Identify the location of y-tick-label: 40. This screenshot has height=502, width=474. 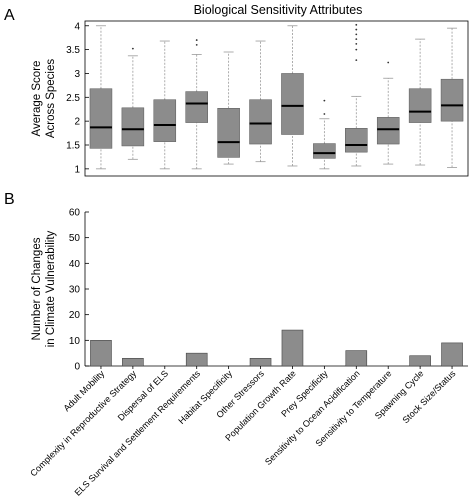
(75, 264).